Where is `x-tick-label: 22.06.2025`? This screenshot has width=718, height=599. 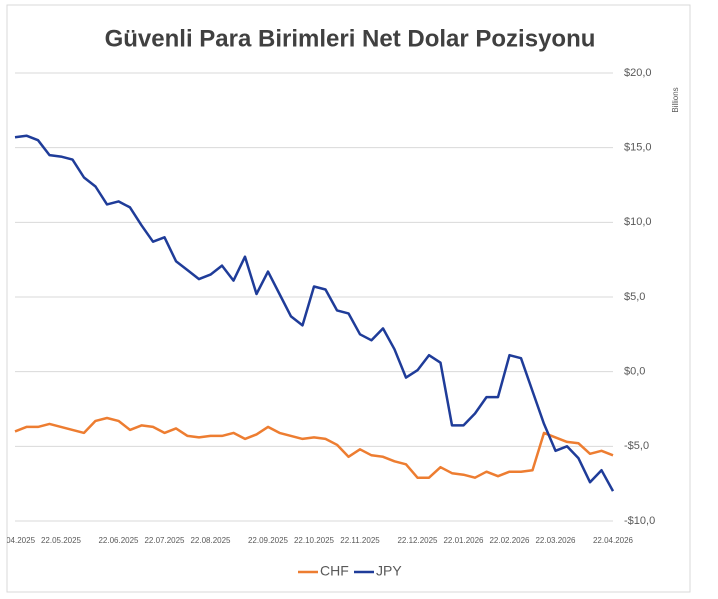 x-tick-label: 22.06.2025 is located at coordinates (118, 540).